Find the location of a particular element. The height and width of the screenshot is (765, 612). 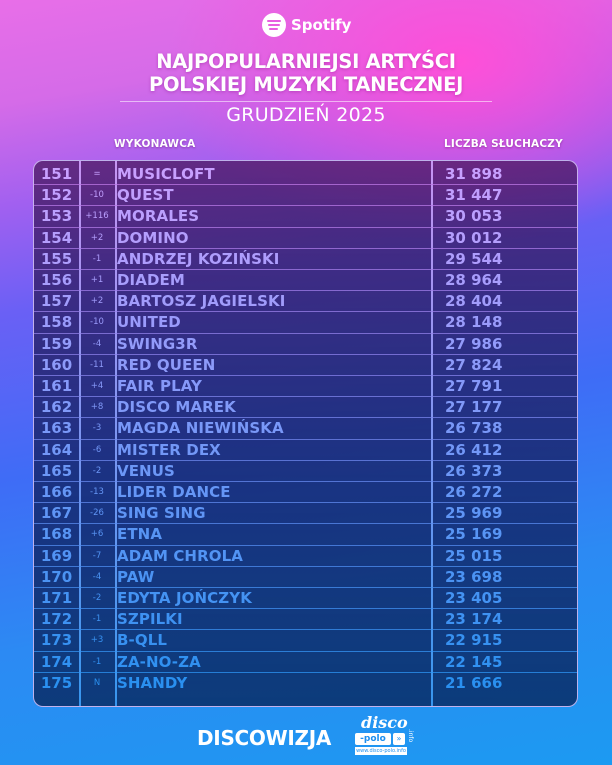

rank-cell: 151 is located at coordinates (56, 174).